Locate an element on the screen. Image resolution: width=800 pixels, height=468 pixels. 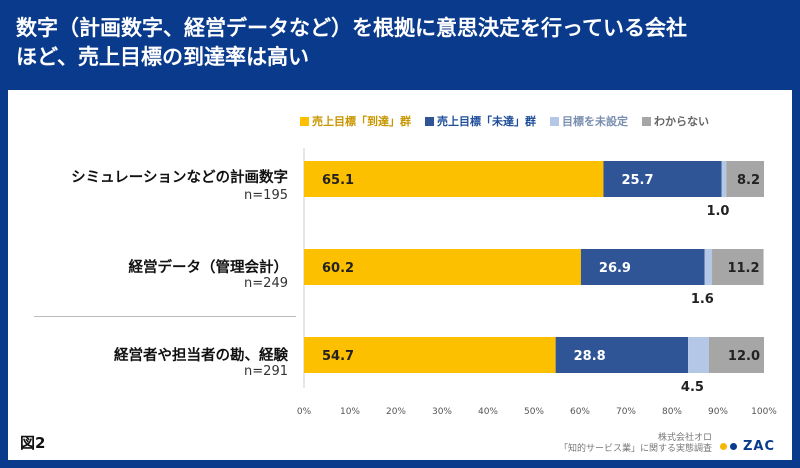
value-label-no-target-2: 1.6 is located at coordinates (702, 299).